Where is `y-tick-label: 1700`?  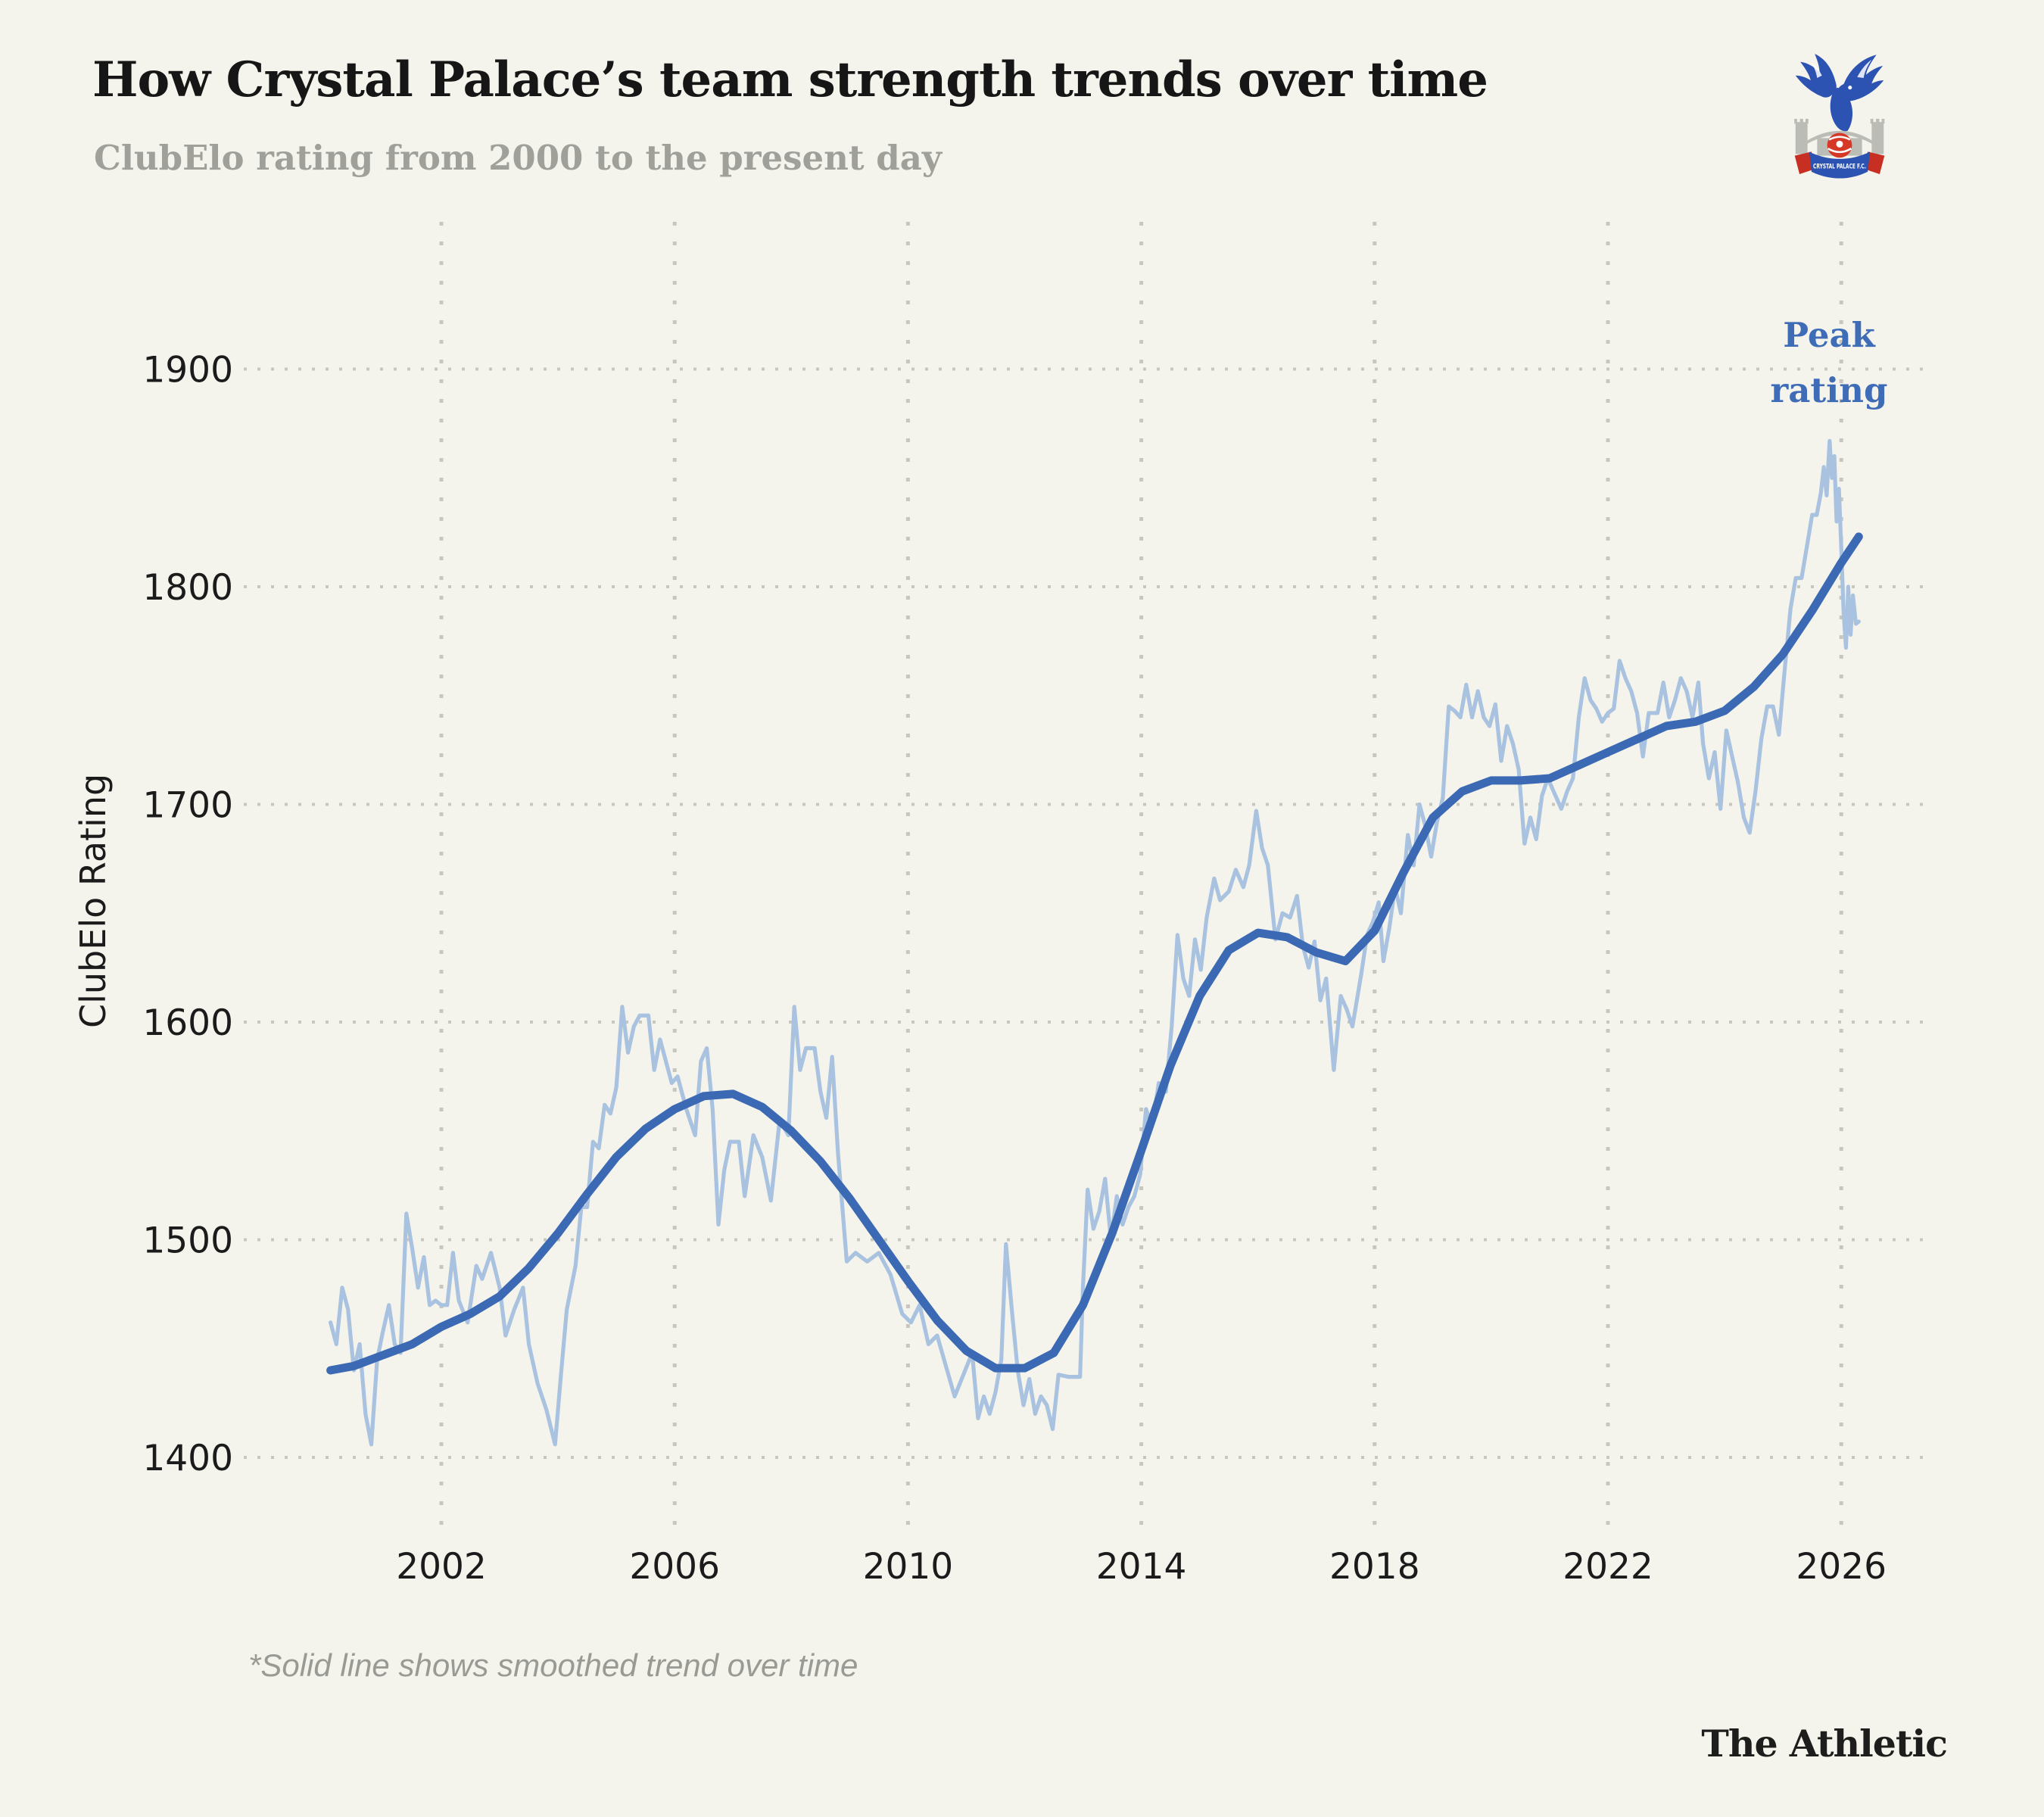
y-tick-label: 1700 is located at coordinates (187, 806).